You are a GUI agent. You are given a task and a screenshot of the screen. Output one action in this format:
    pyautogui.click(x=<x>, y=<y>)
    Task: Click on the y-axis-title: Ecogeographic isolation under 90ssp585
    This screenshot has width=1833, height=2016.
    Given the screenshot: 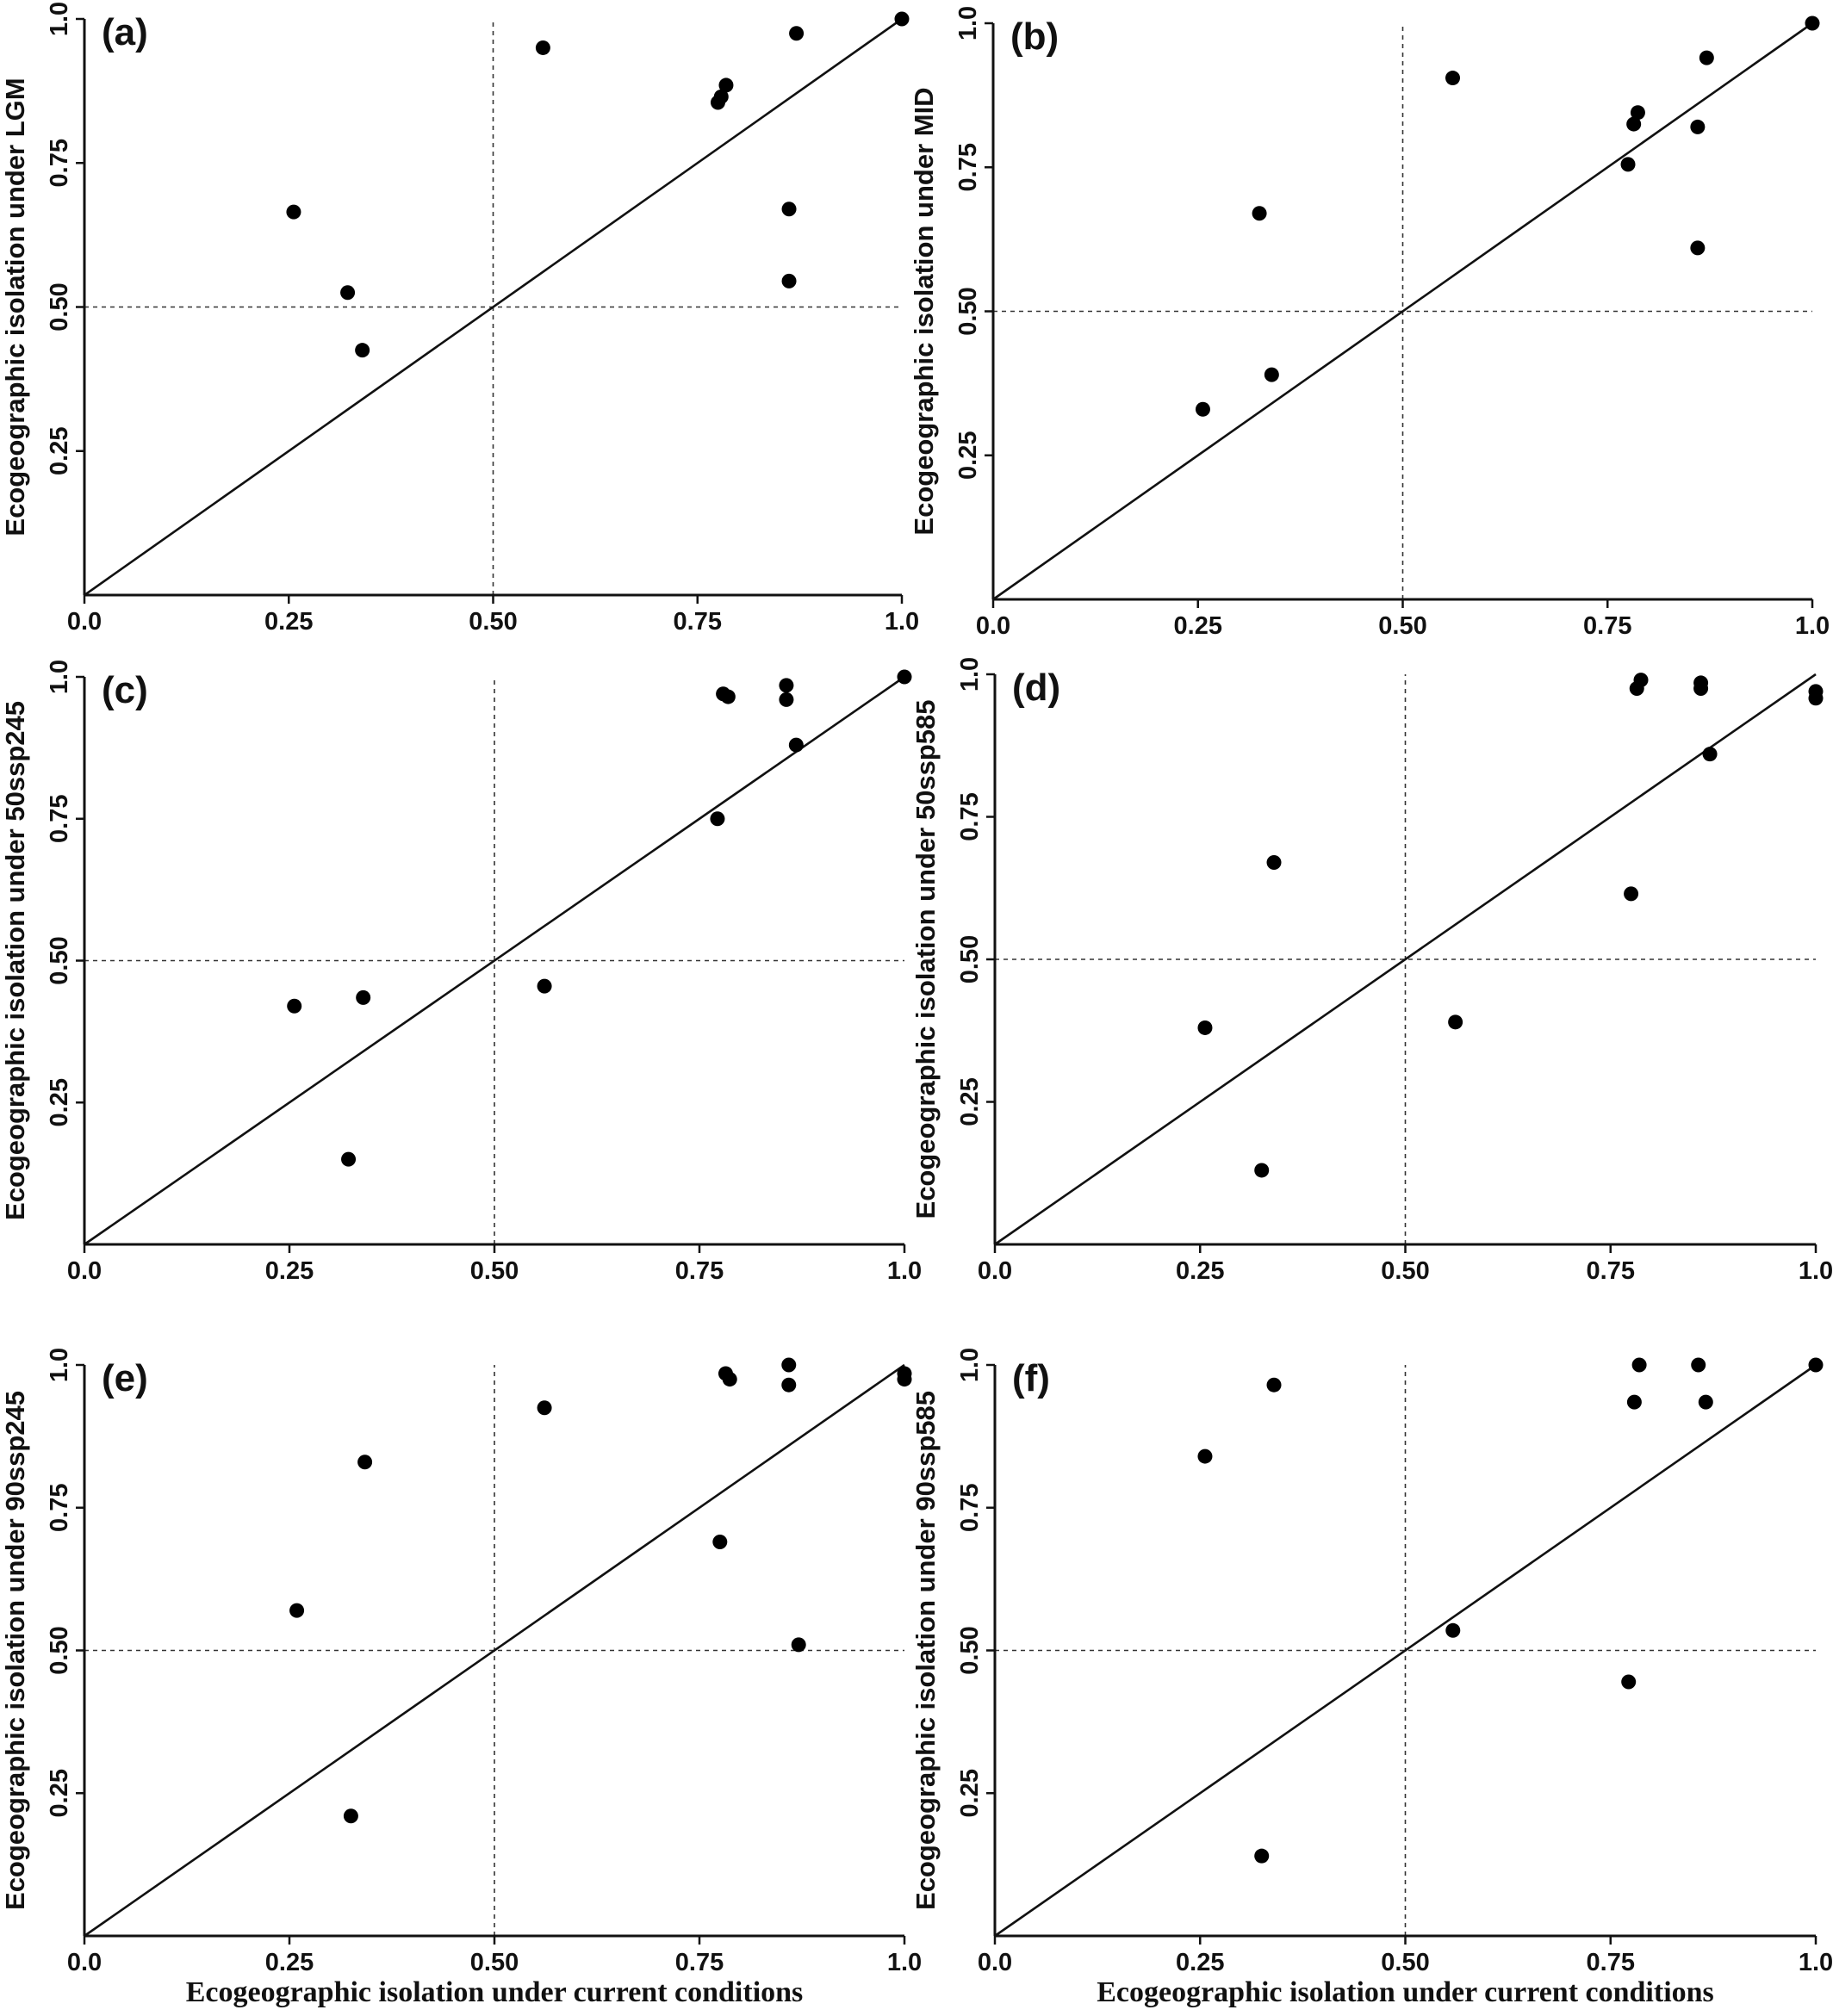 What is the action you would take?
    pyautogui.click(x=926, y=1650)
    